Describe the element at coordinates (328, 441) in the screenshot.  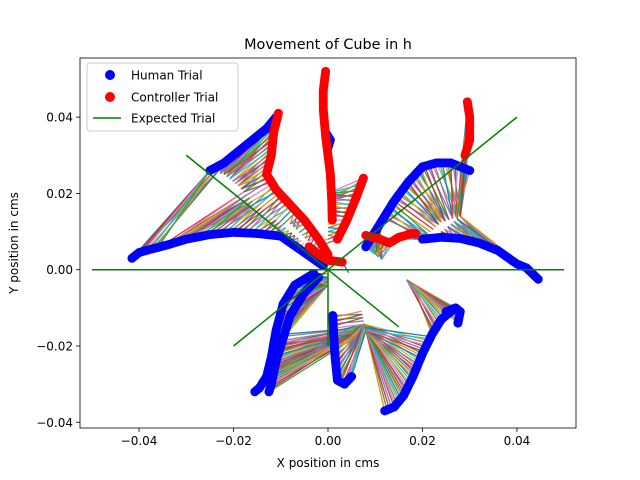
I see `x-tick-label: 0.00` at that location.